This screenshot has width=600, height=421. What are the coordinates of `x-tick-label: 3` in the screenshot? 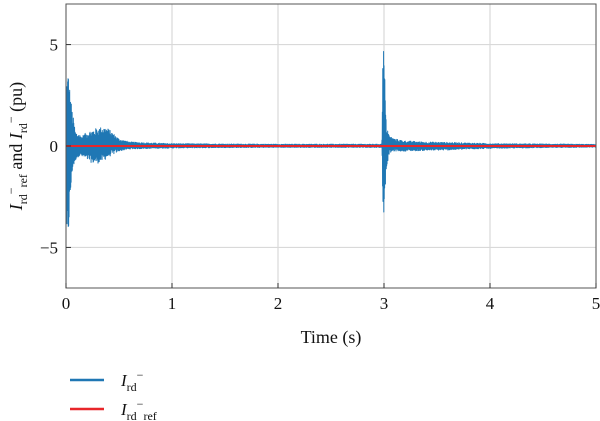 It's located at (384, 303).